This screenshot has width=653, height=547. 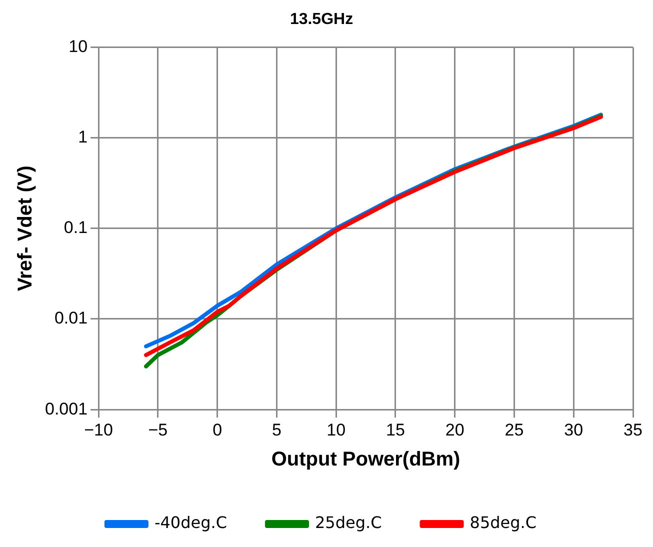 What do you see at coordinates (454, 430) in the screenshot?
I see `x-tick-label: 20` at bounding box center [454, 430].